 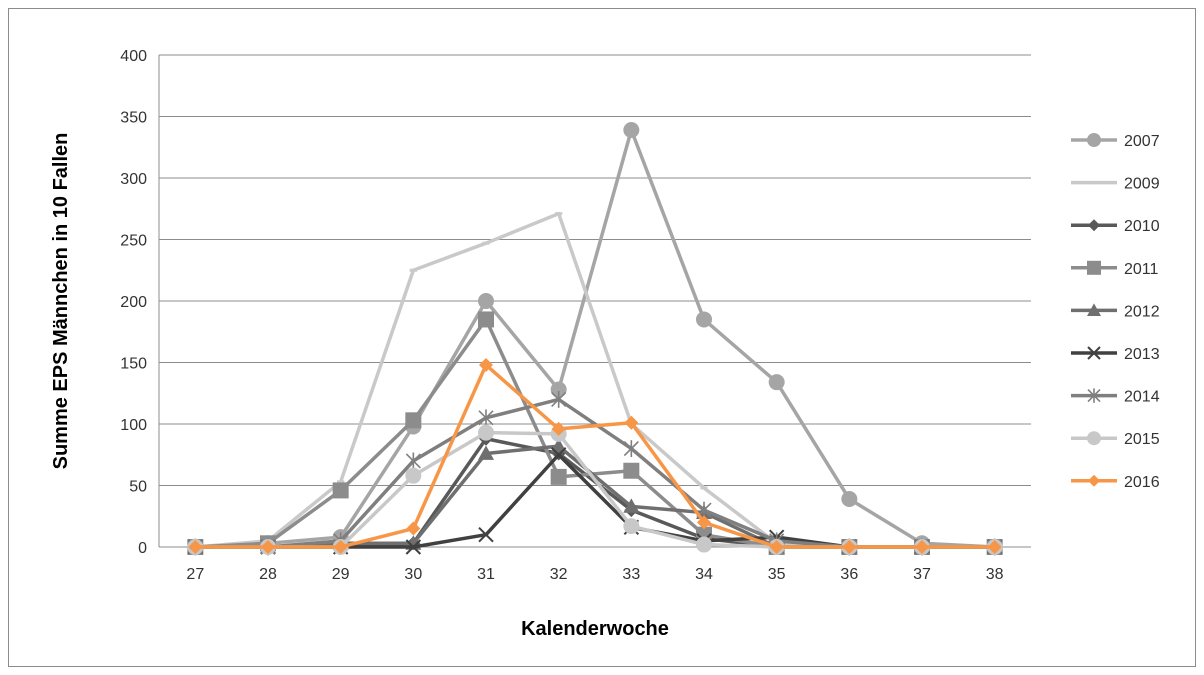 I want to click on legend-label: 2012, so click(x=1142, y=311).